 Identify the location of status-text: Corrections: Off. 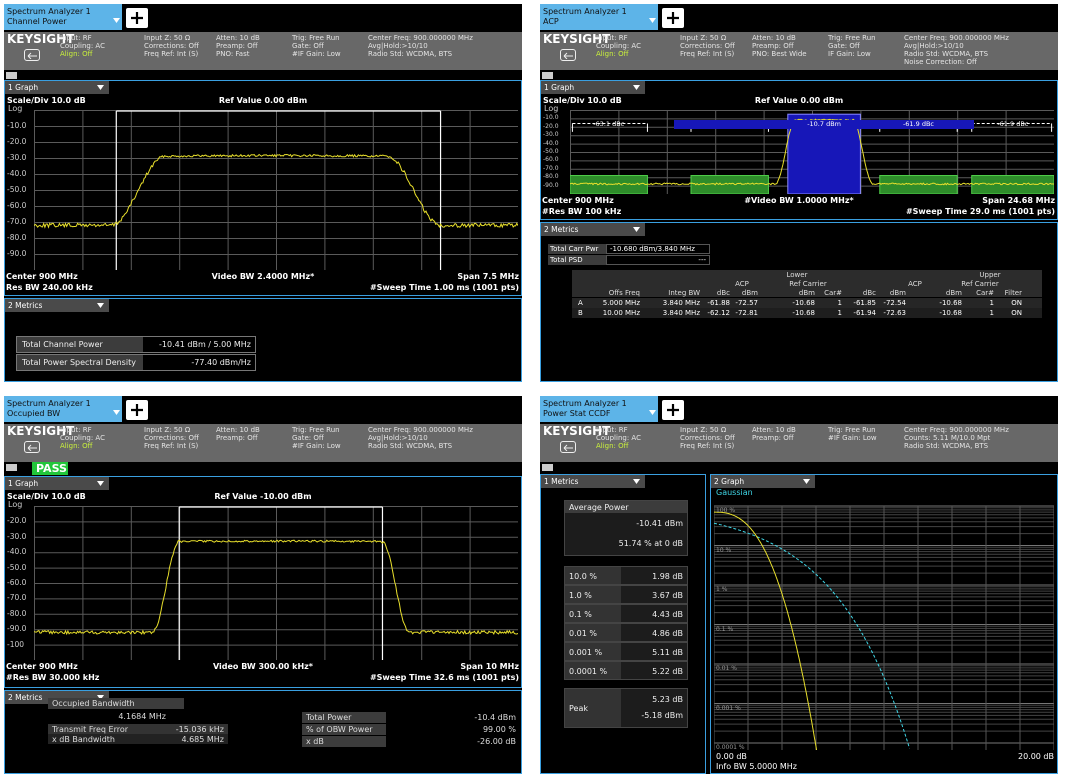
(707, 46).